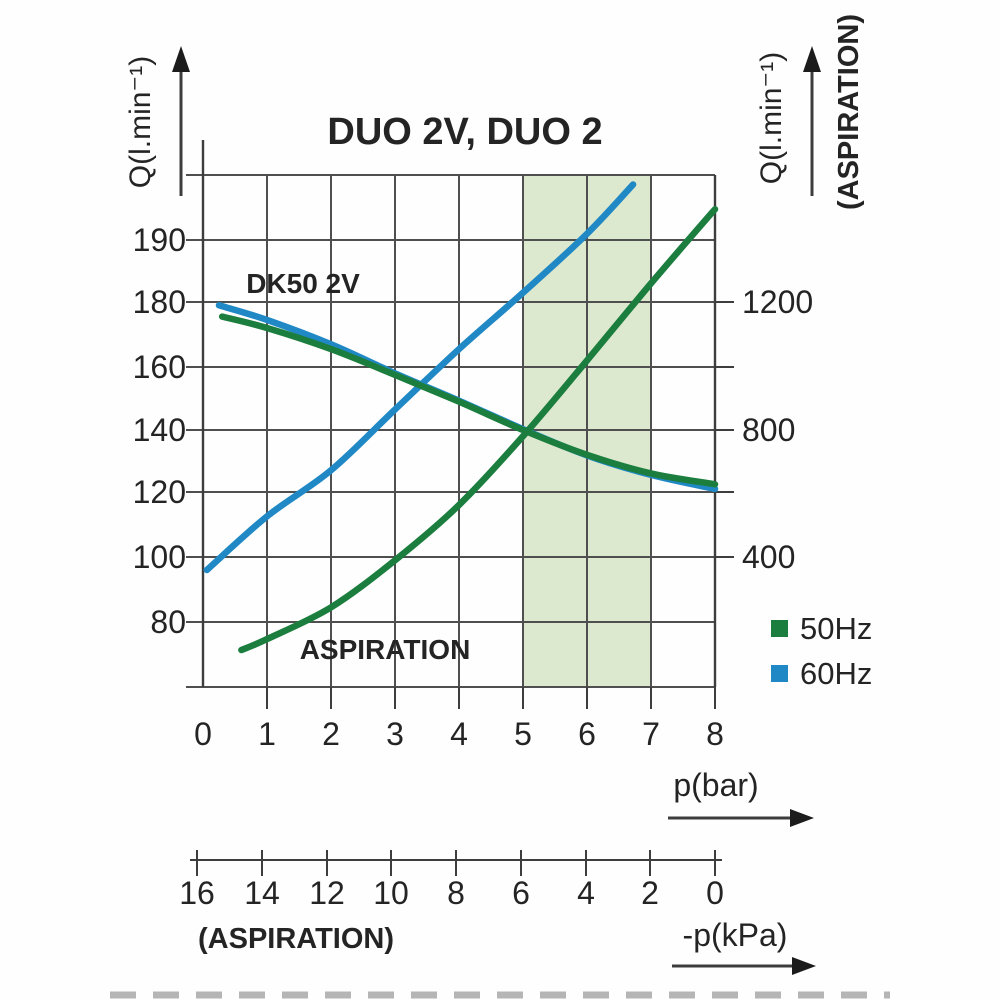  I want to click on right-tick-1200: 1200, so click(777, 302).